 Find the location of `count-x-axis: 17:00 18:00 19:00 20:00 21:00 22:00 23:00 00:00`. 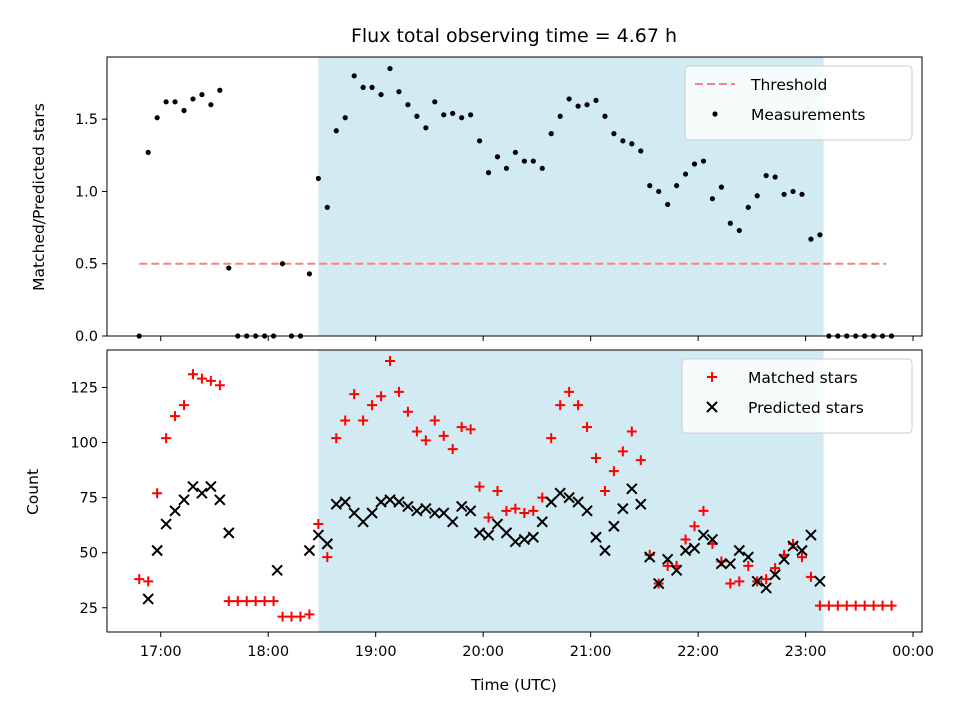

count-x-axis: 17:00 18:00 19:00 20:00 21:00 22:00 23:00 00:00 is located at coordinates (537, 646).